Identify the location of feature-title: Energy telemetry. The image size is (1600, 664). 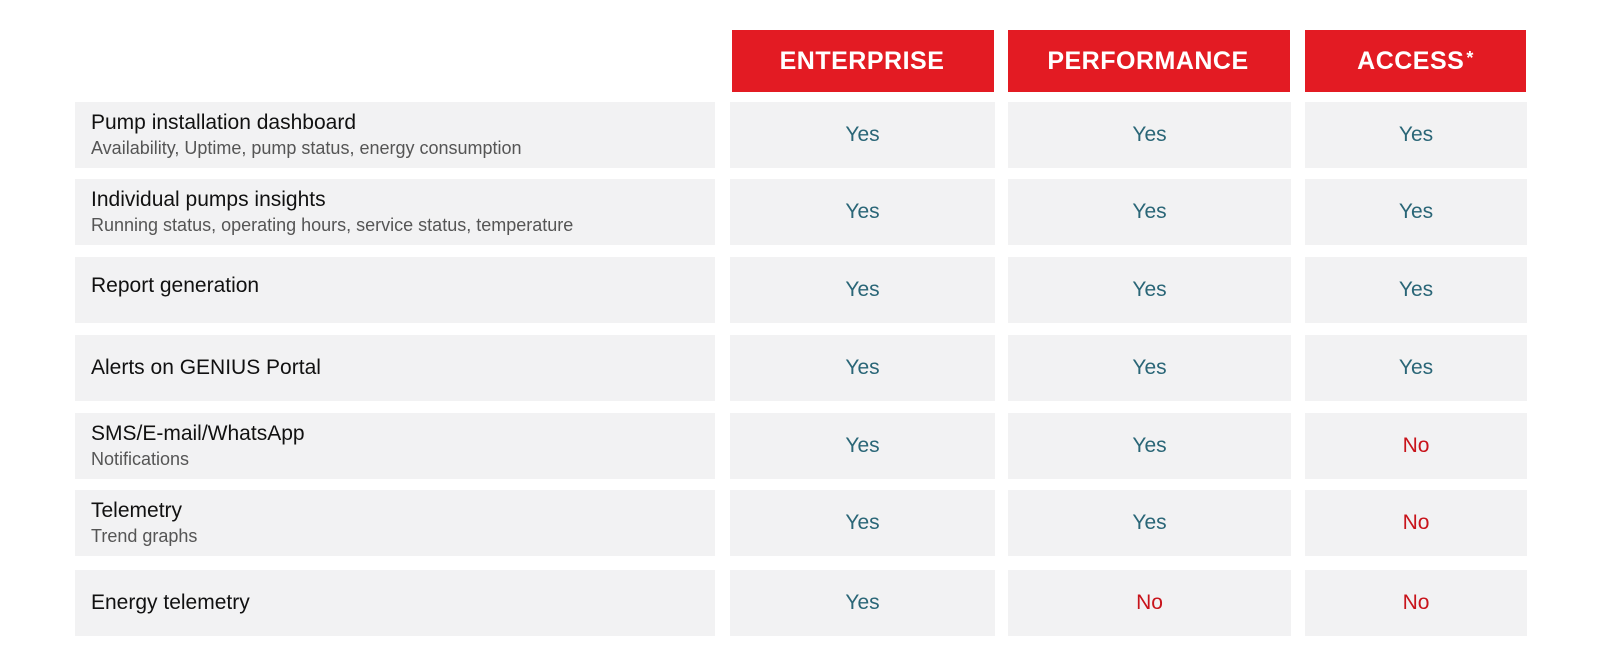
(170, 602).